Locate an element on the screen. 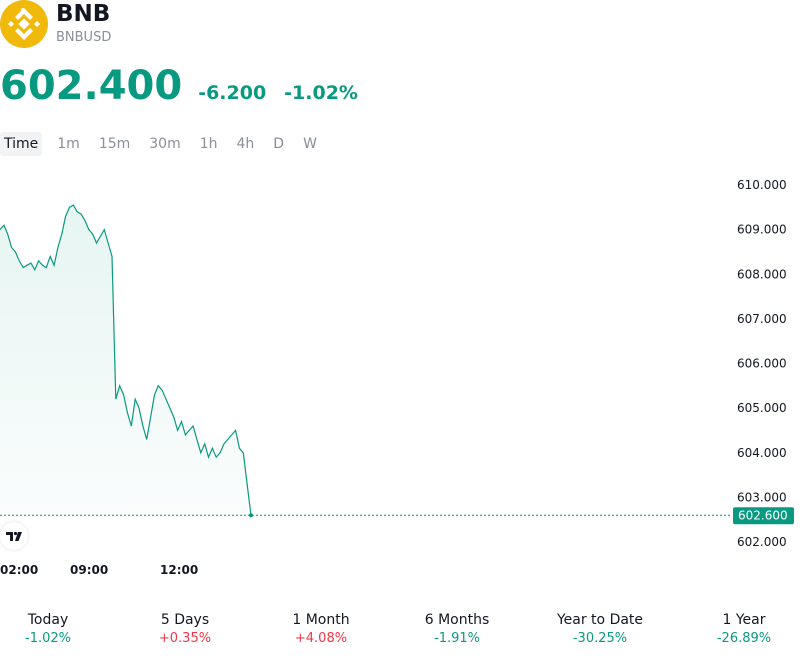 The width and height of the screenshot is (800, 658). period-label: 5 Days is located at coordinates (185, 620).